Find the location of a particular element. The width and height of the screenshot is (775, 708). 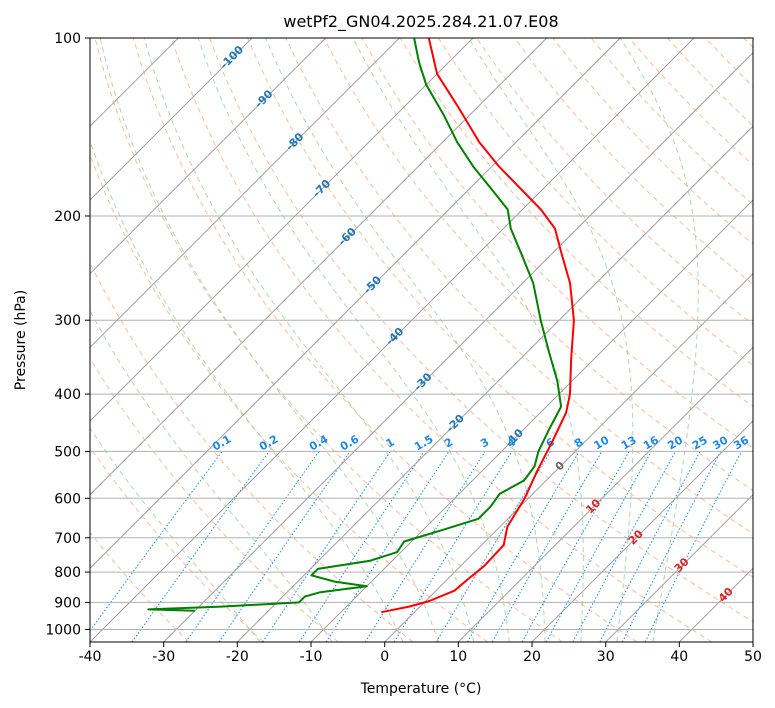

y-axis-label: Pressure (hPa) is located at coordinates (21, 340).